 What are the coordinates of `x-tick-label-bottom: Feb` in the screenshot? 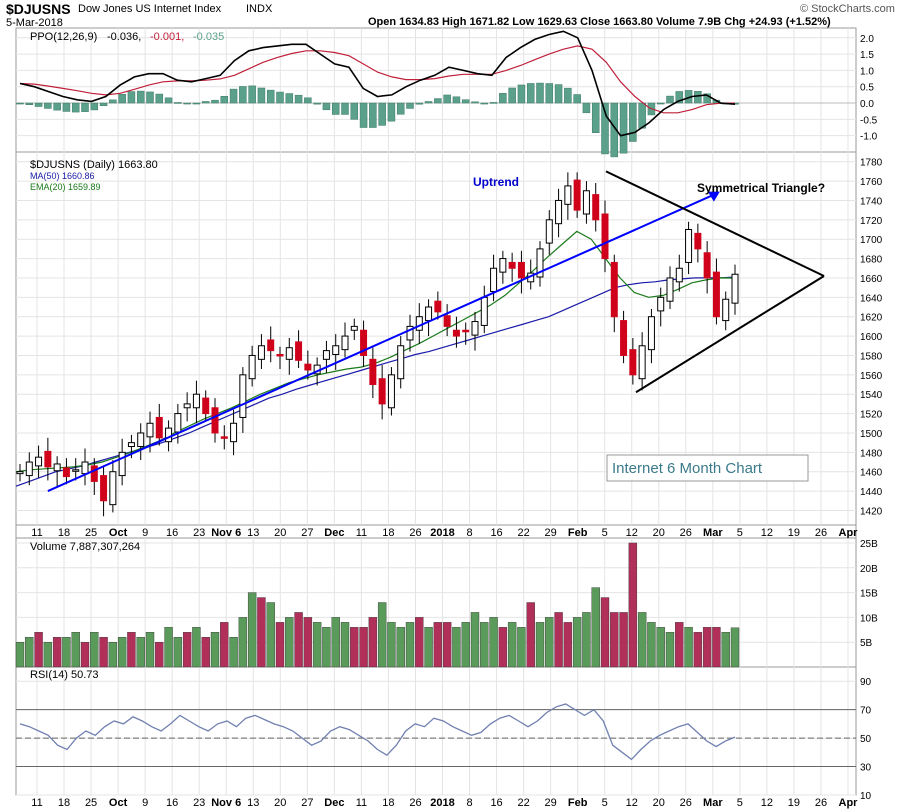 It's located at (578, 803).